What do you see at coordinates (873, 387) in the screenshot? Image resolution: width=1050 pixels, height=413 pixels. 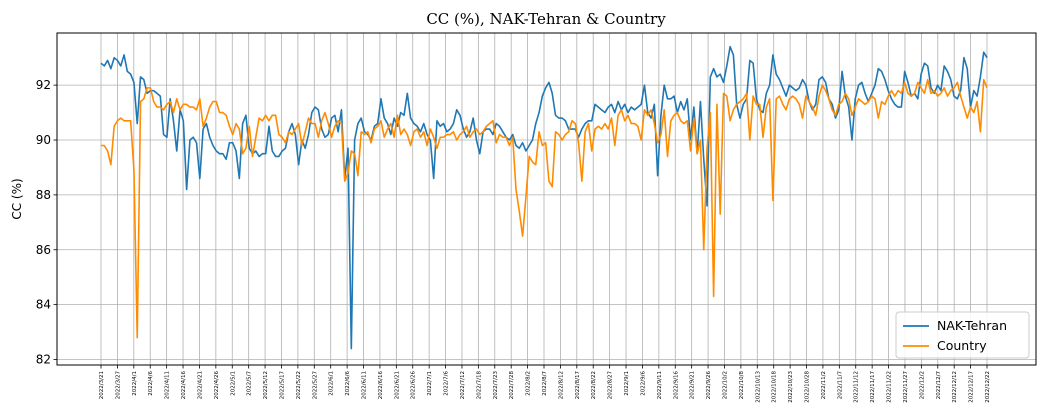 I see `x-tick-label: 2022/11/17` at bounding box center [873, 387].